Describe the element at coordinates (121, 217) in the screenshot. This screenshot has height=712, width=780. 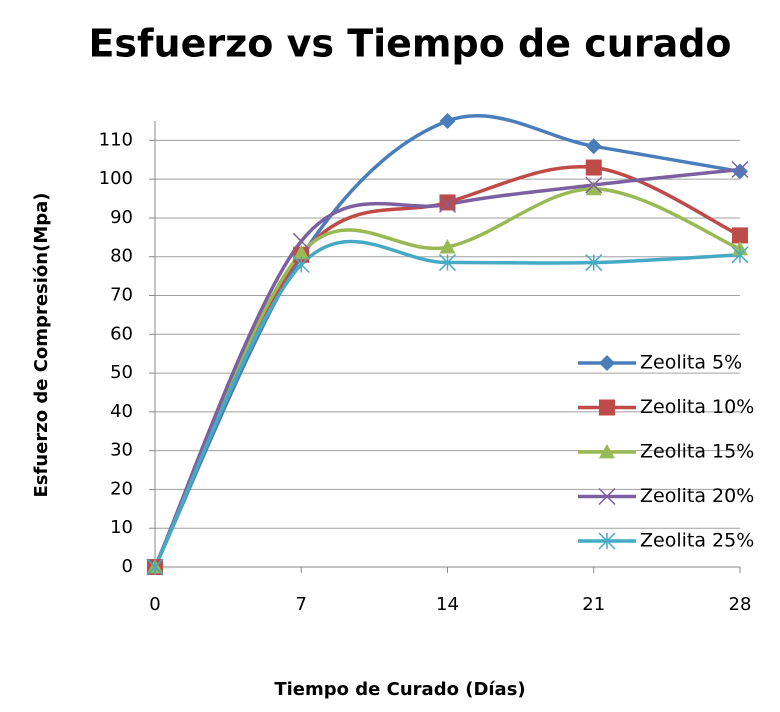
I see `y-tick-label: 90` at that location.